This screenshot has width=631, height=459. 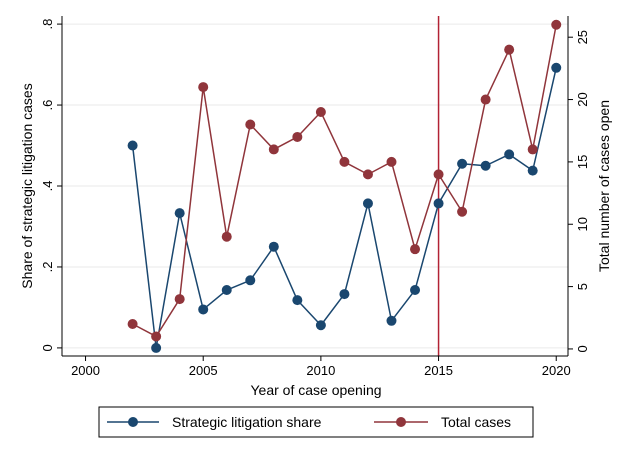 I want to click on y-axis-left-title: Share of strategic litigation cases, so click(x=27, y=185).